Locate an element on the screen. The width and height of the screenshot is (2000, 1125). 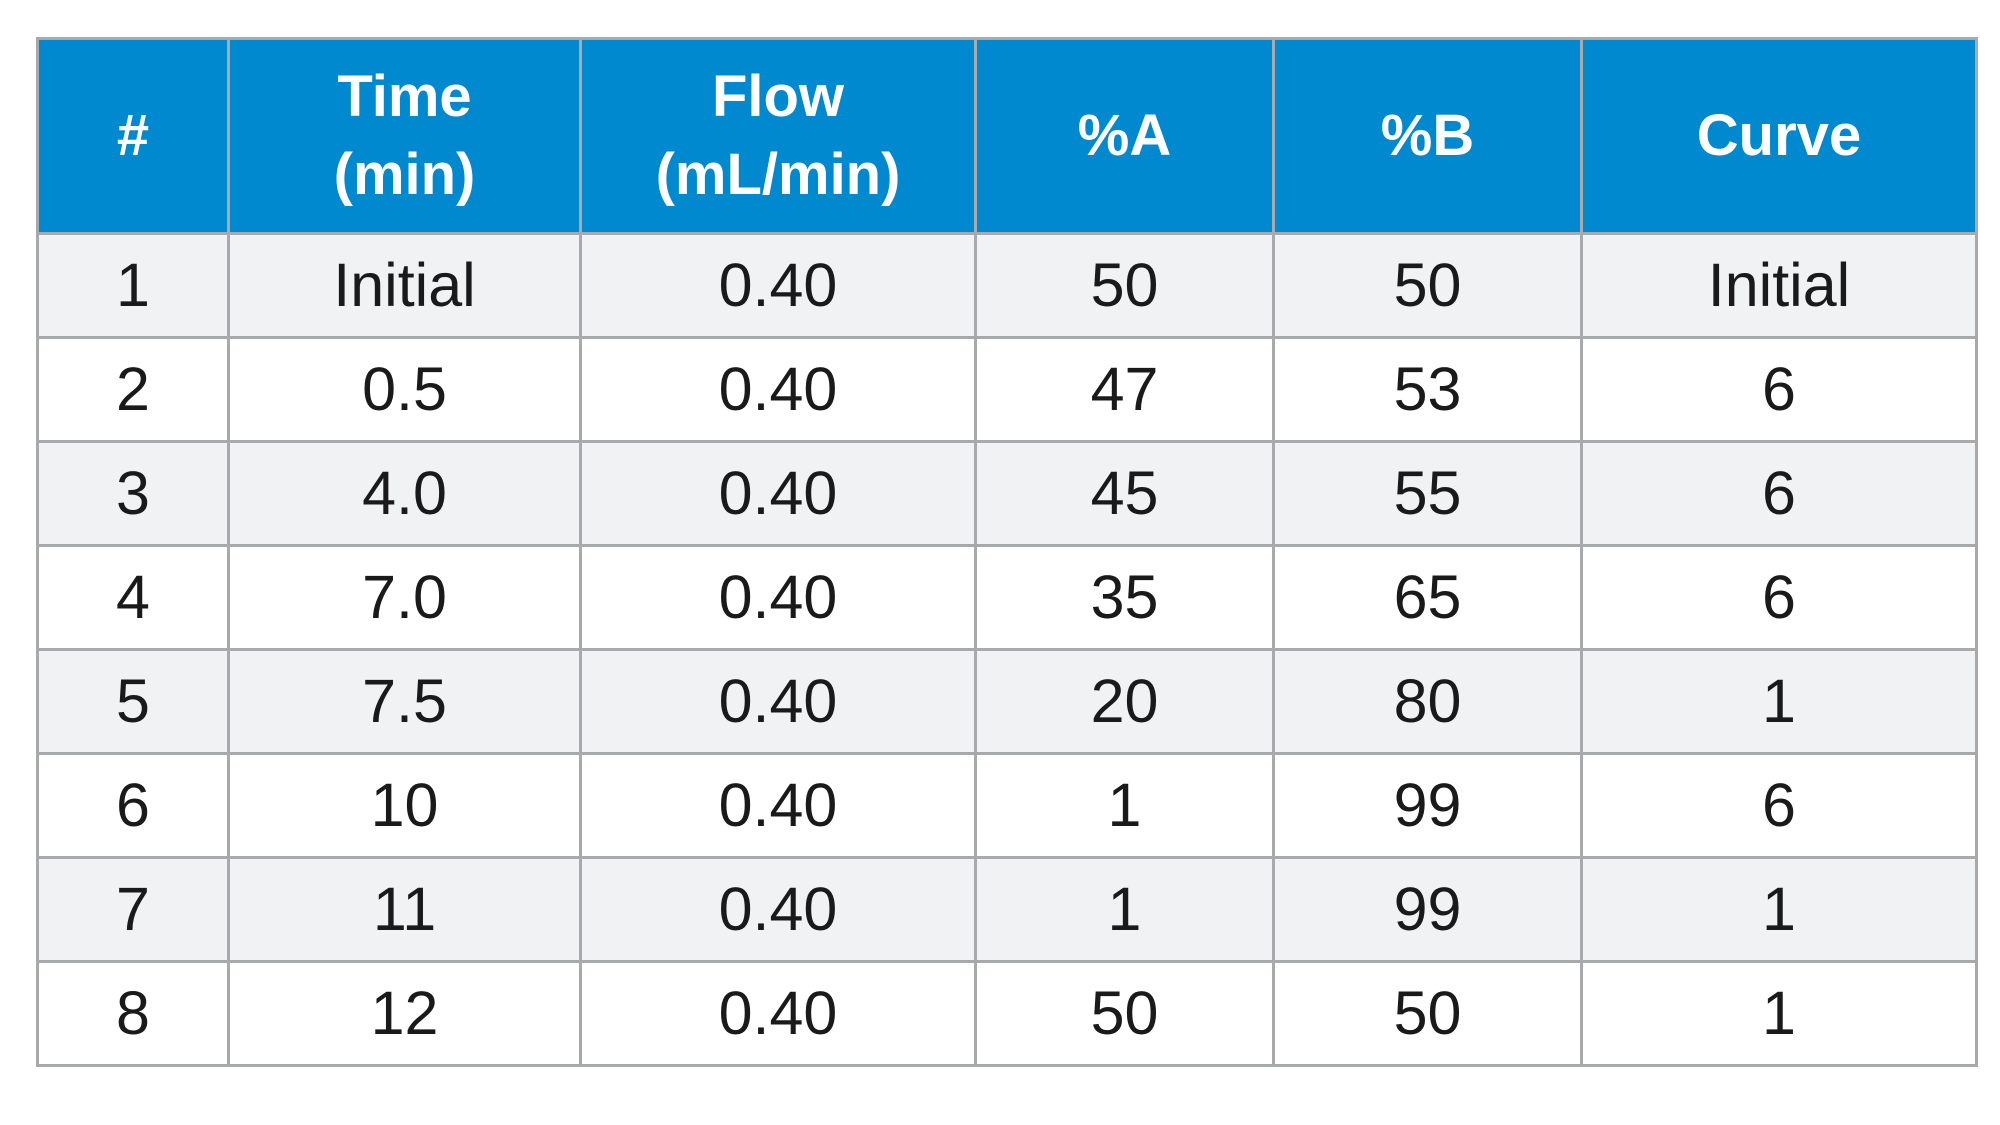
cell-number: 5 is located at coordinates (133, 701).